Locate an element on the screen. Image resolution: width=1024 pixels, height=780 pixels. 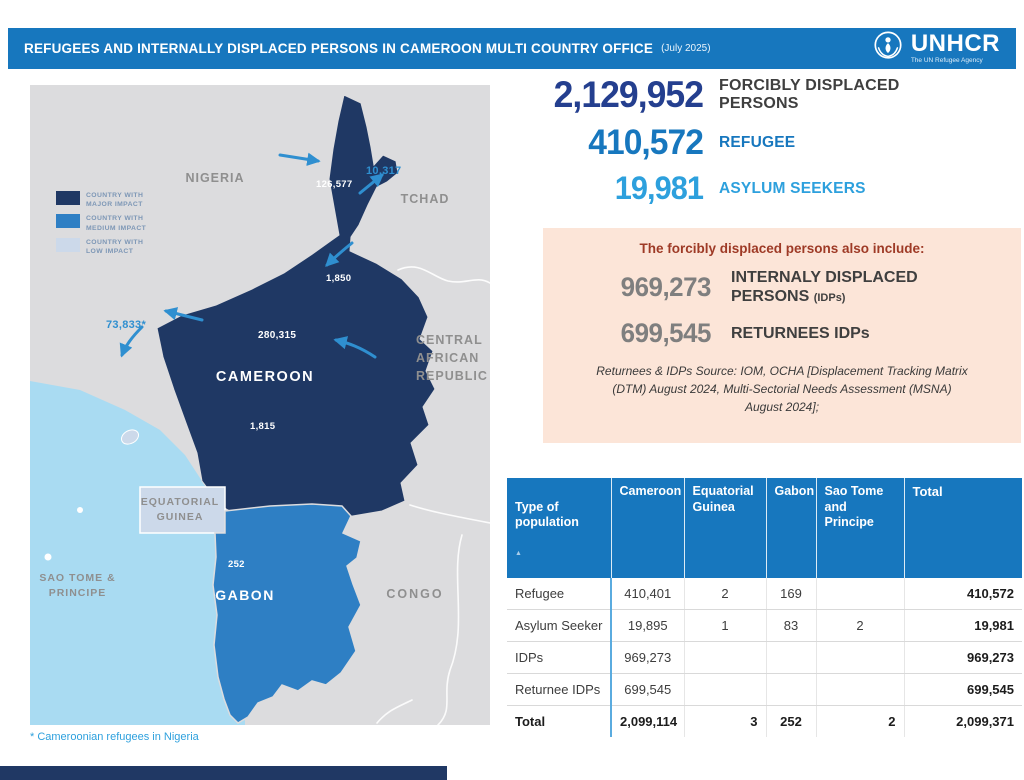
column-equatorial-guinea: Equatorial Guinea is located at coordinates (725, 528).